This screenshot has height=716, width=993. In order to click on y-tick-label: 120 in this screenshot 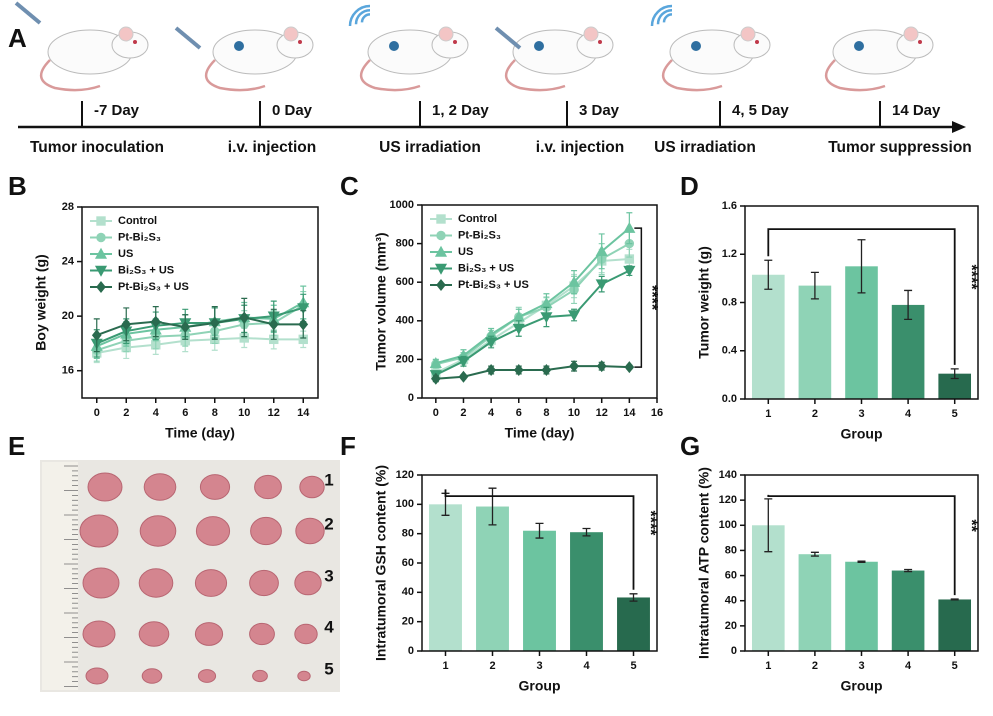, I will do `click(405, 475)`.